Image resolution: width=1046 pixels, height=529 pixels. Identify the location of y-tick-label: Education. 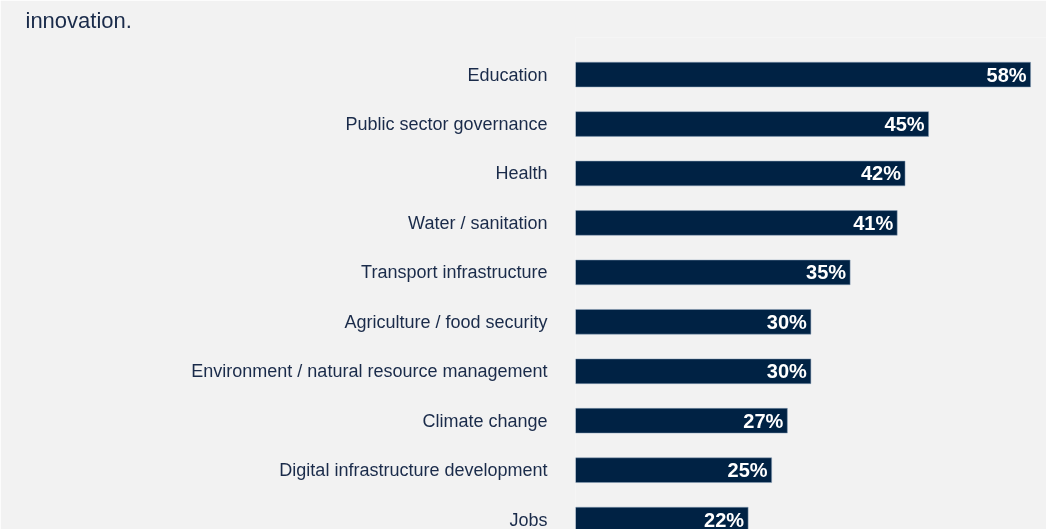
(507, 74).